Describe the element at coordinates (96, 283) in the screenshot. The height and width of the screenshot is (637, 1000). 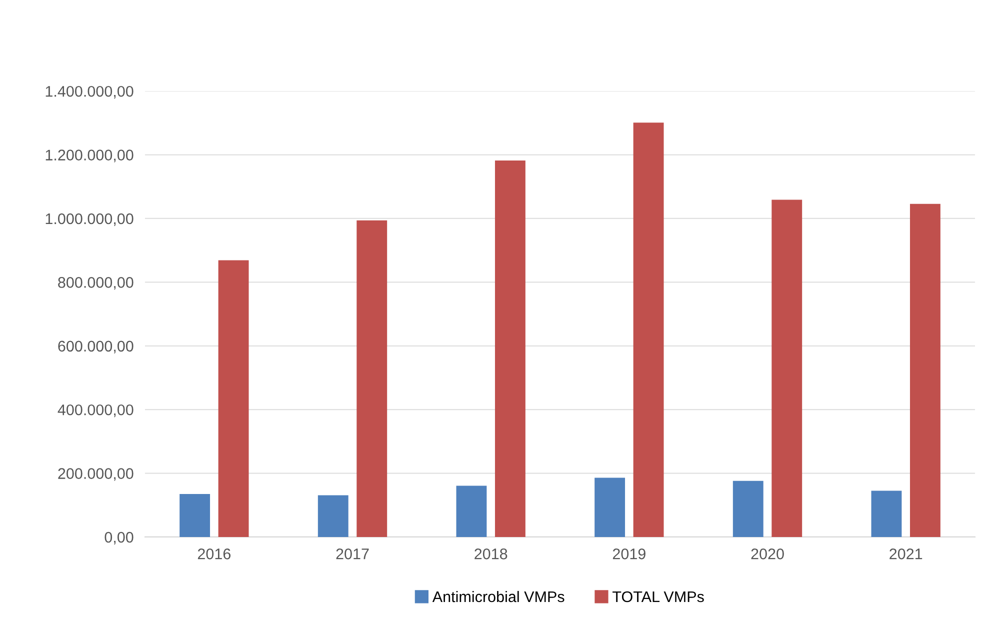
I see `y-tick-label: 800.000,00` at that location.